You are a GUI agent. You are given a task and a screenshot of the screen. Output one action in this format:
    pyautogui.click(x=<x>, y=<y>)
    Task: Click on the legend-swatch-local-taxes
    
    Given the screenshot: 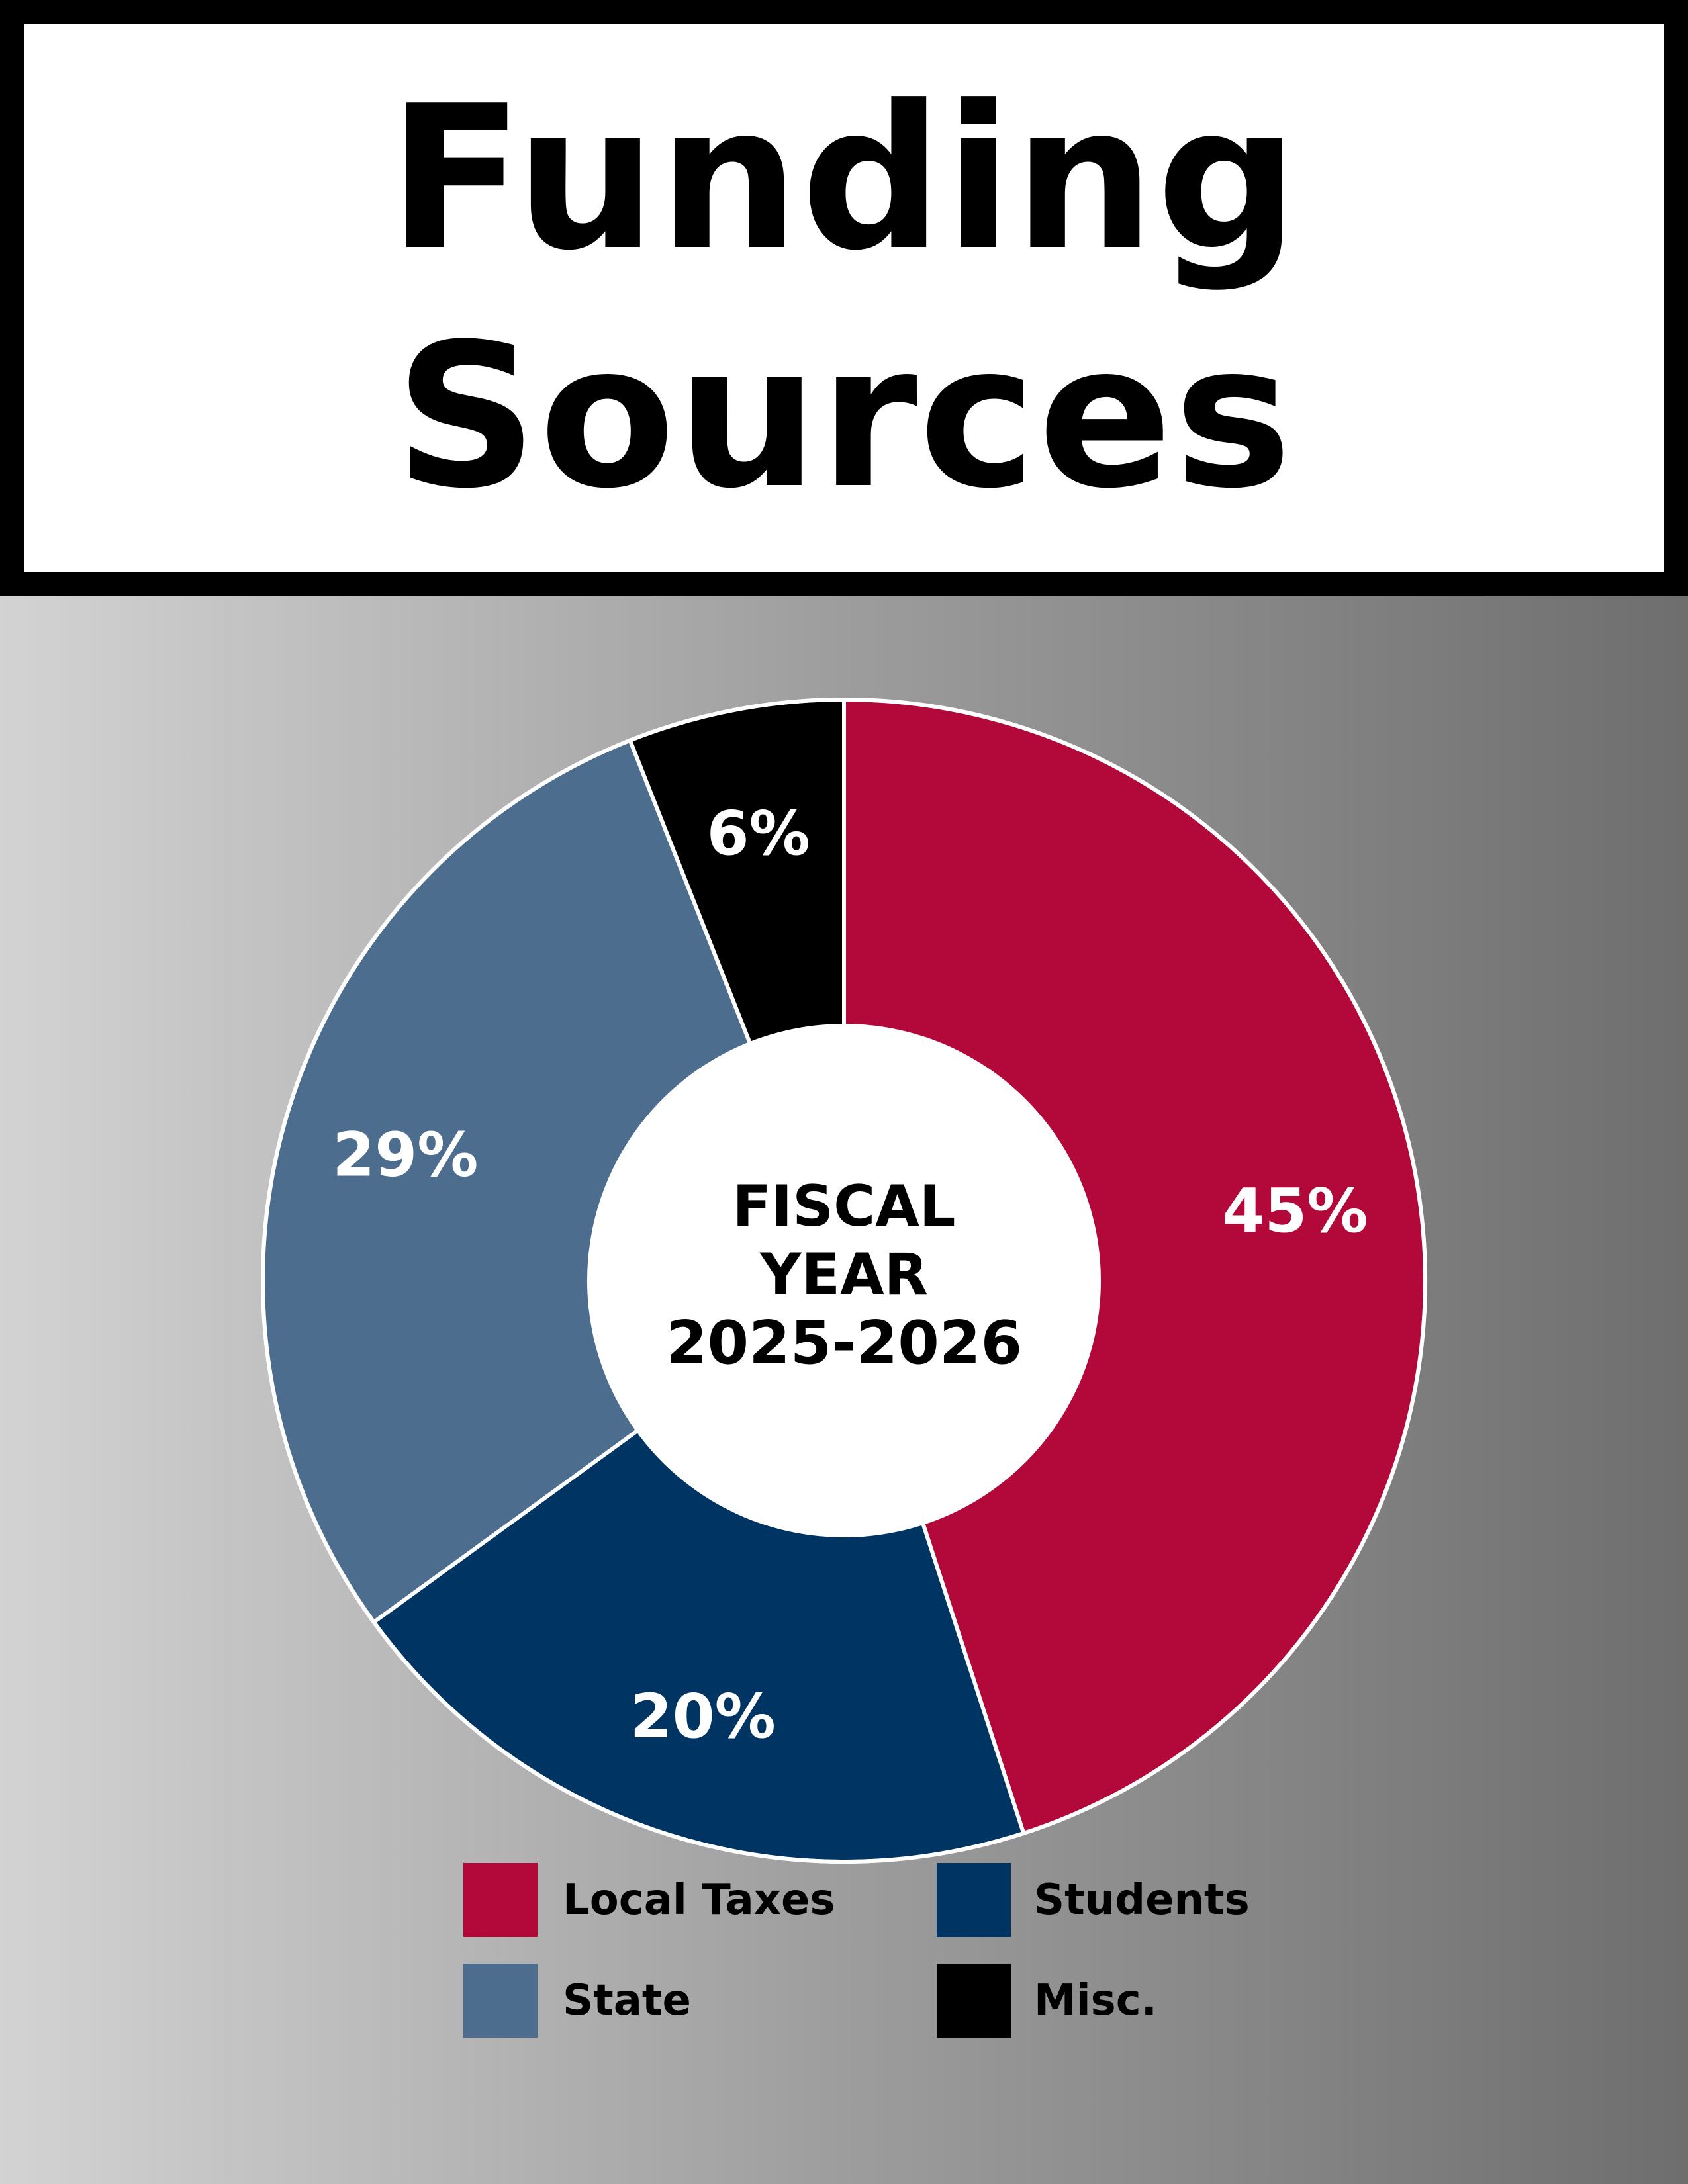 What is the action you would take?
    pyautogui.click(x=500, y=1900)
    